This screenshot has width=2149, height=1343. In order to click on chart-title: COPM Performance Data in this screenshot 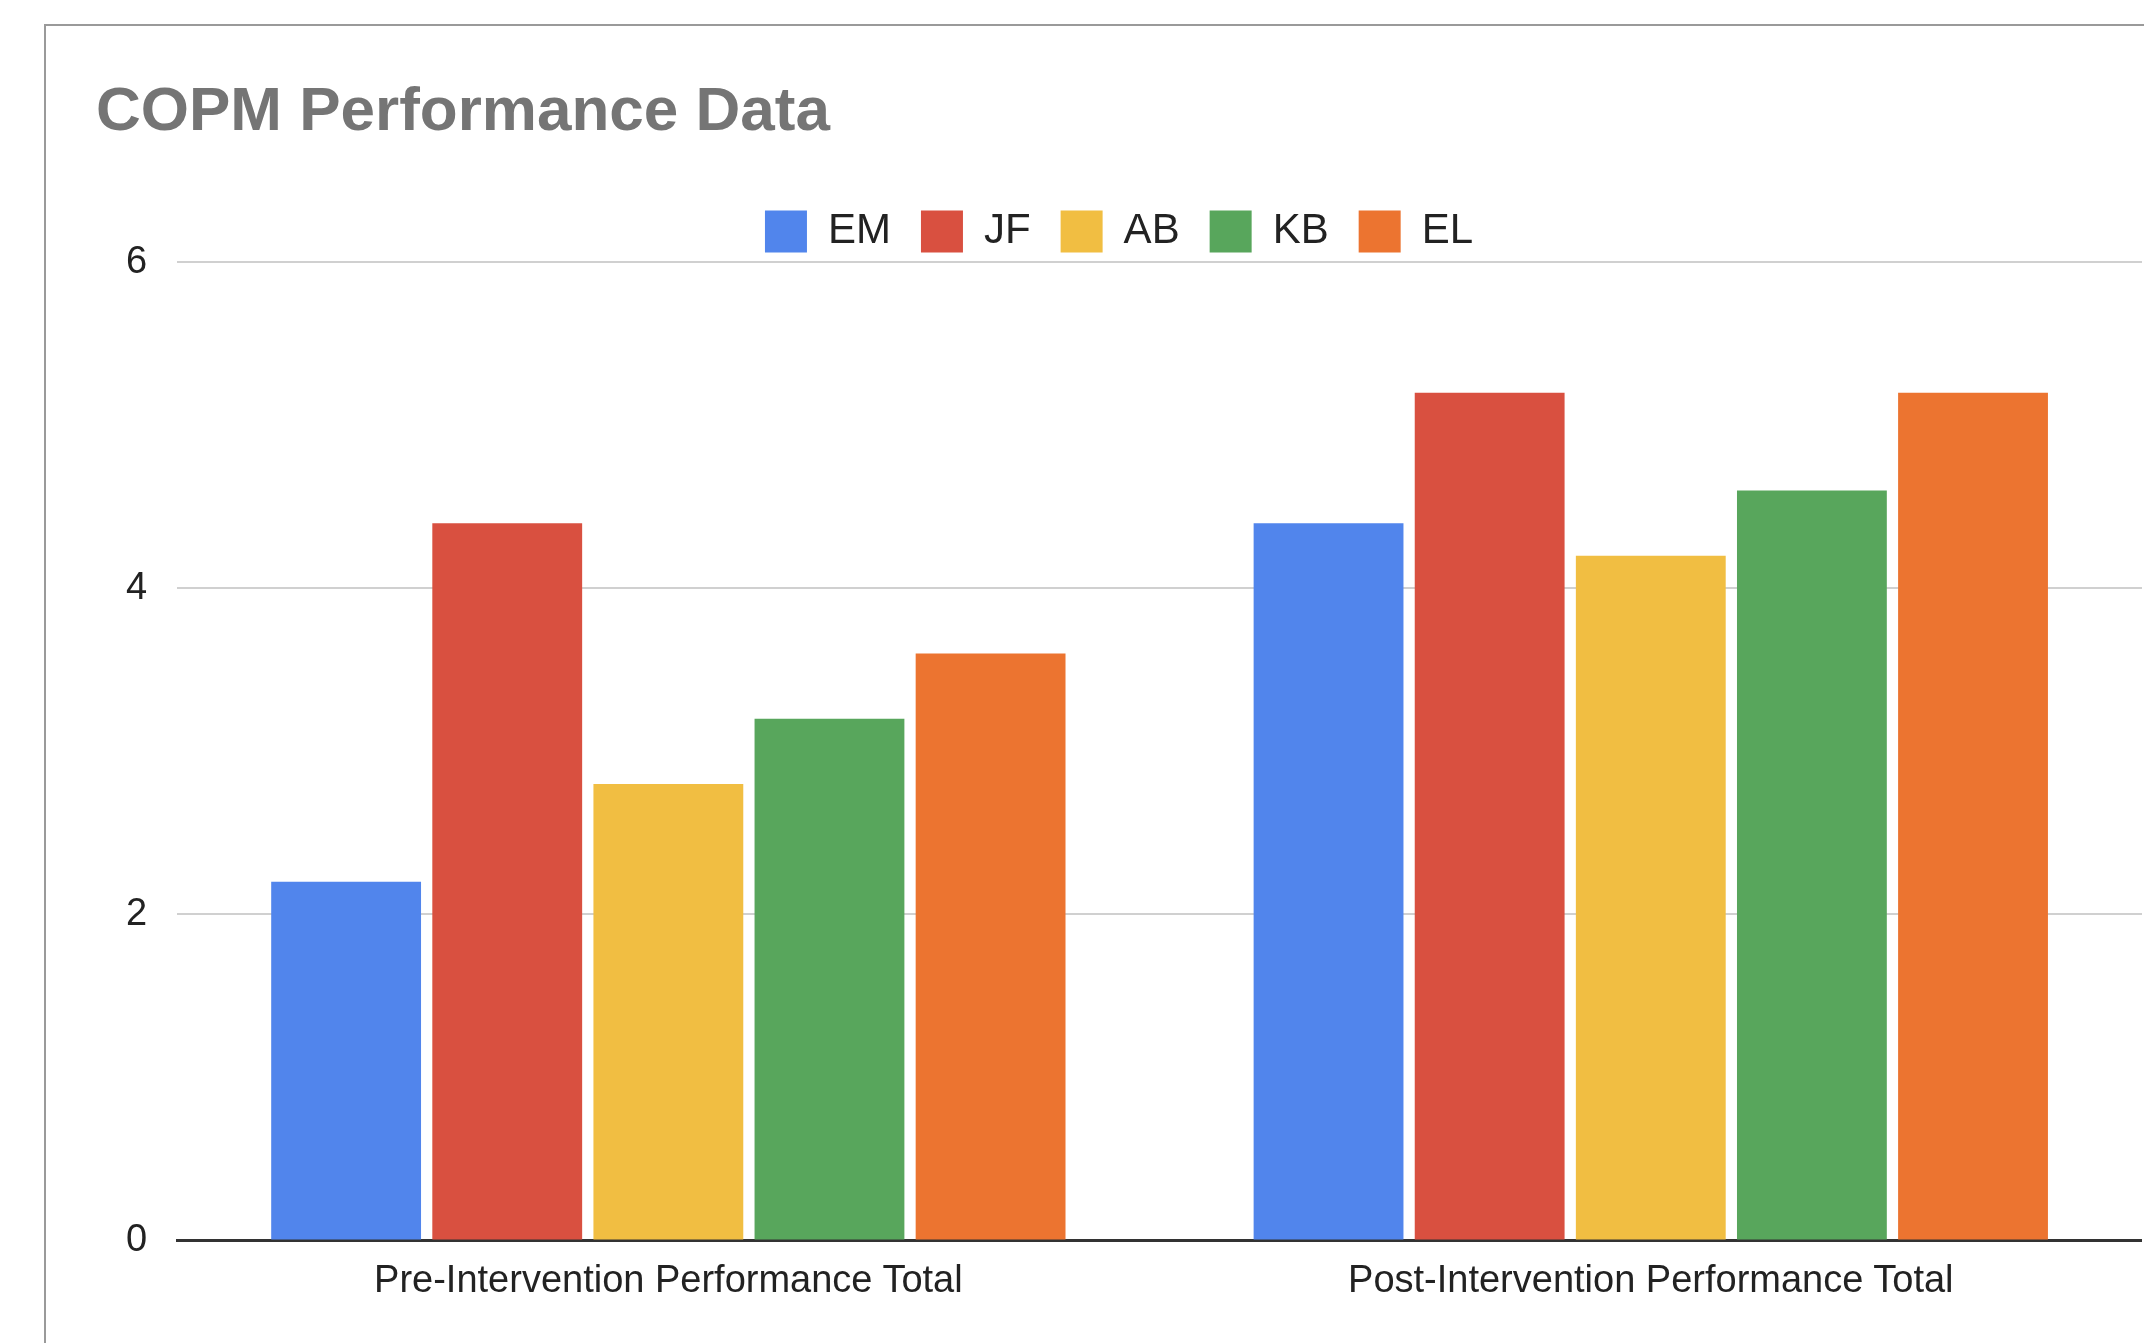, I will do `click(463, 109)`.